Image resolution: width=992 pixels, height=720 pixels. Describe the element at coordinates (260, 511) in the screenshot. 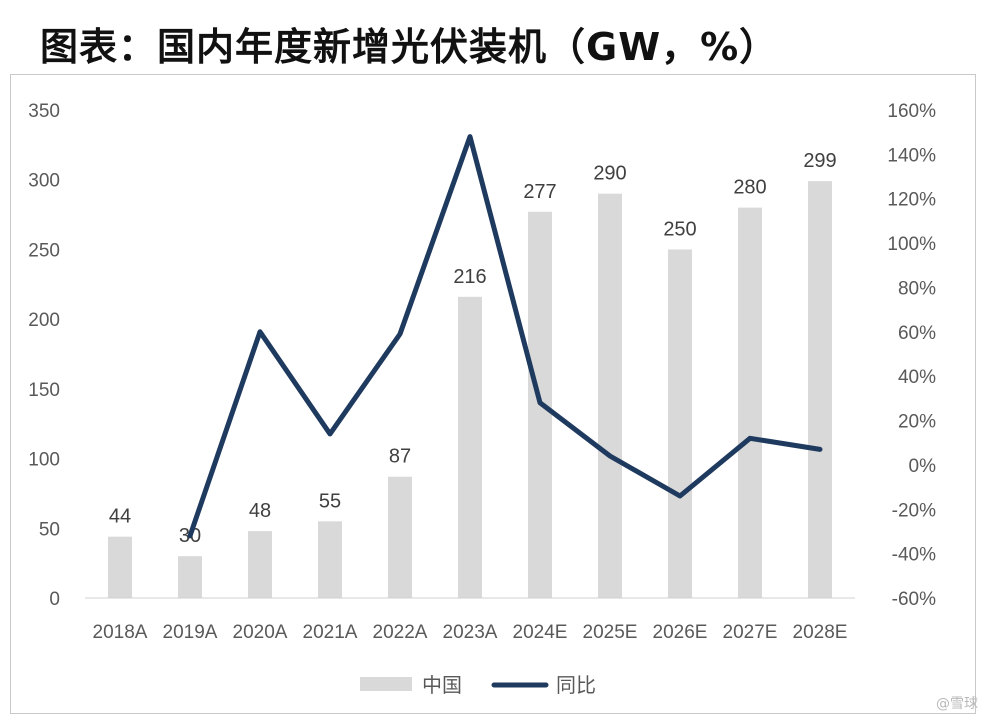

I see `data-label: 48` at that location.